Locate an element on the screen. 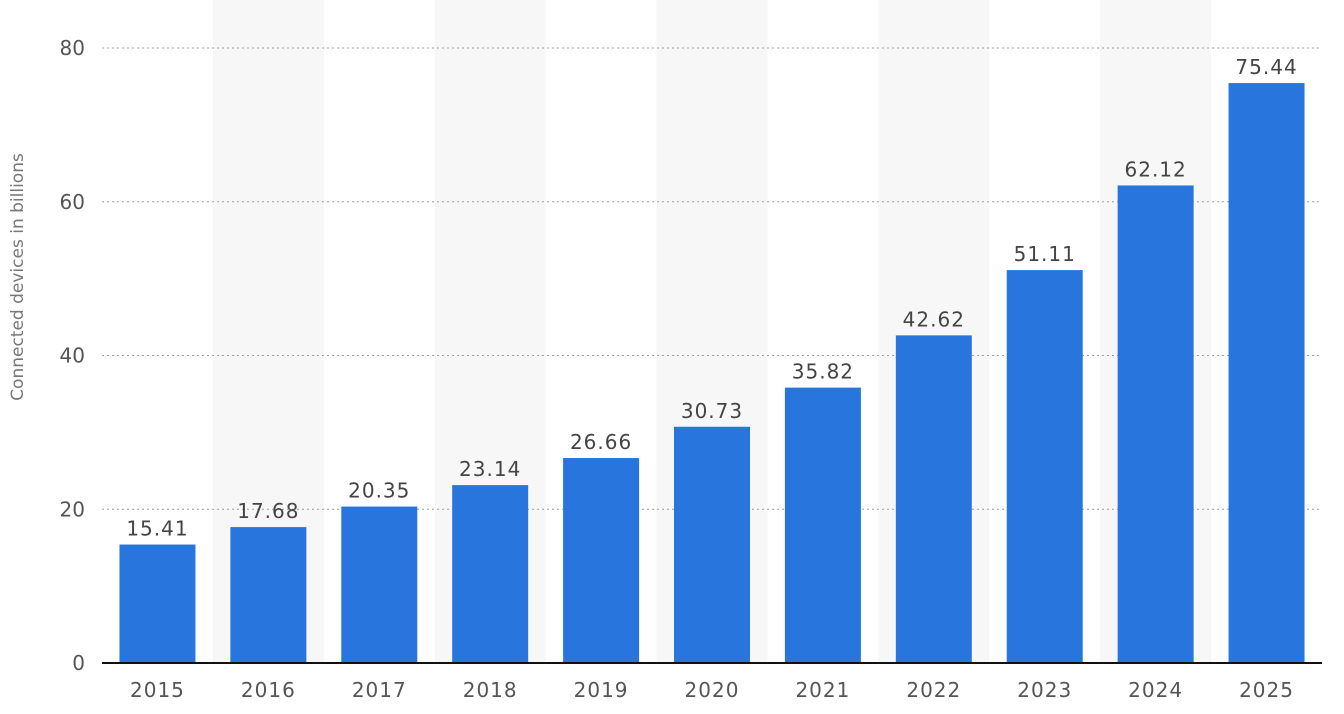  x-tick-label-2016: 2016 is located at coordinates (268, 690).